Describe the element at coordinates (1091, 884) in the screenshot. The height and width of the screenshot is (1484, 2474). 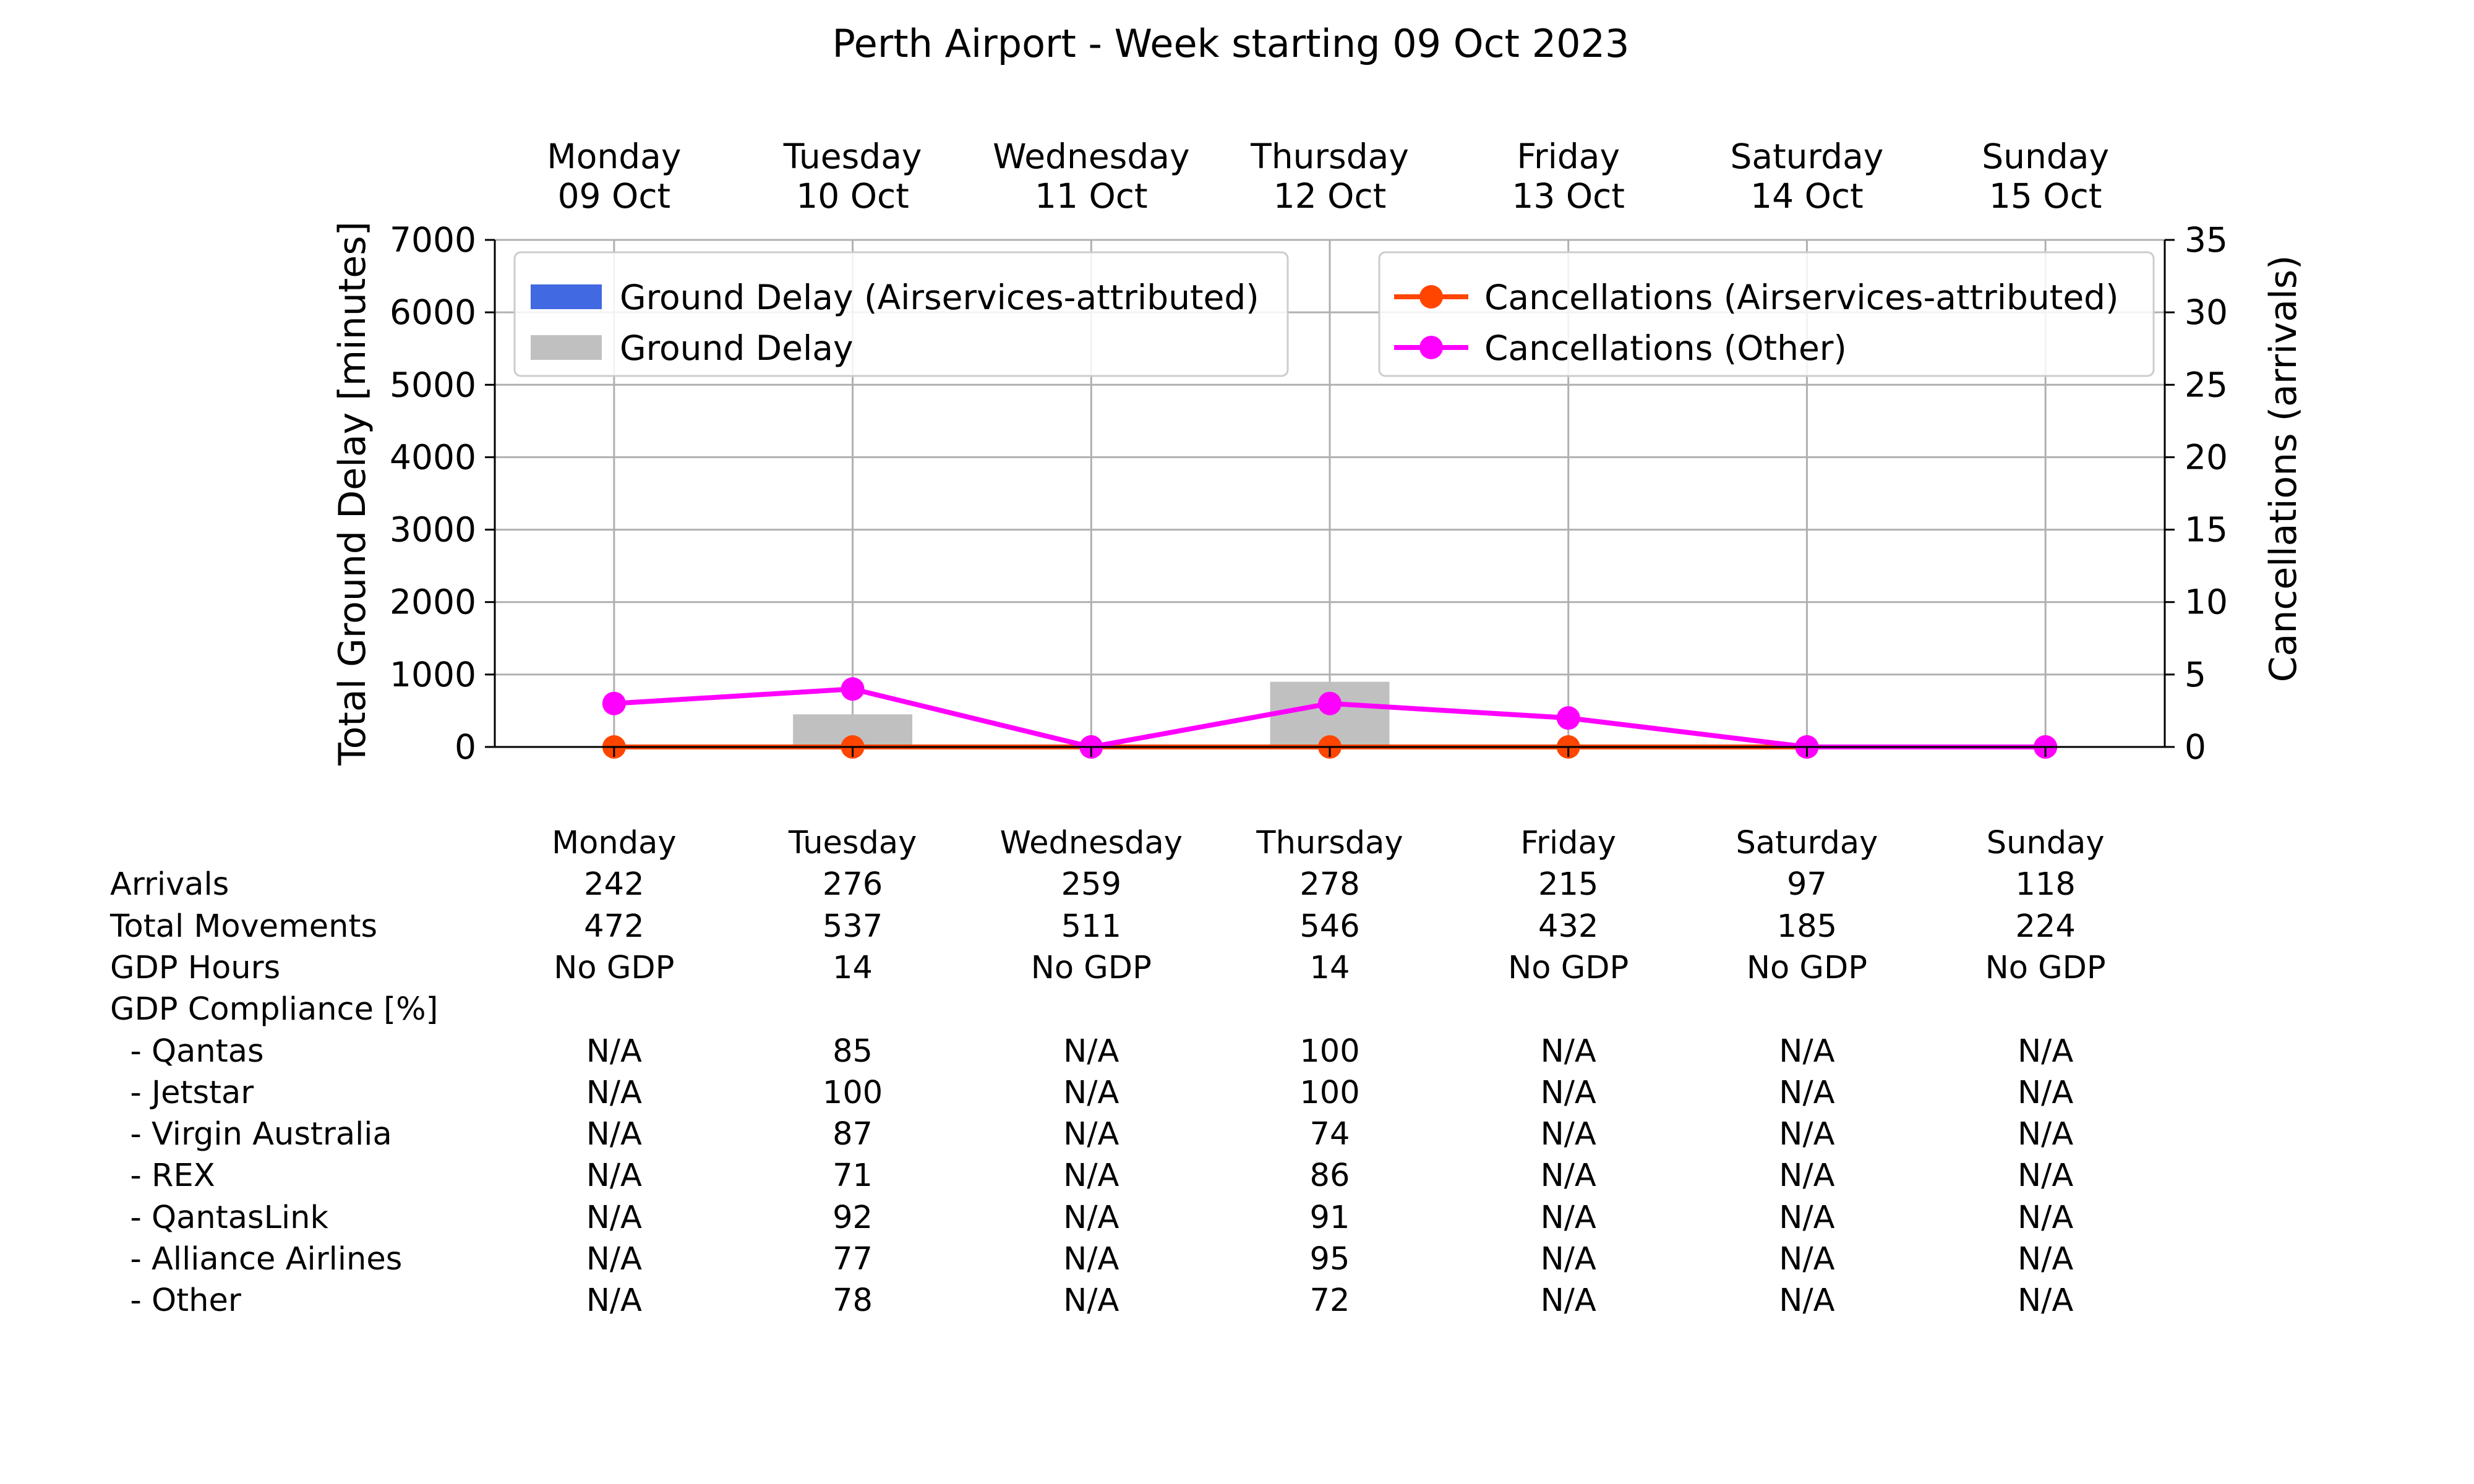
I see `table-cell: 259` at that location.